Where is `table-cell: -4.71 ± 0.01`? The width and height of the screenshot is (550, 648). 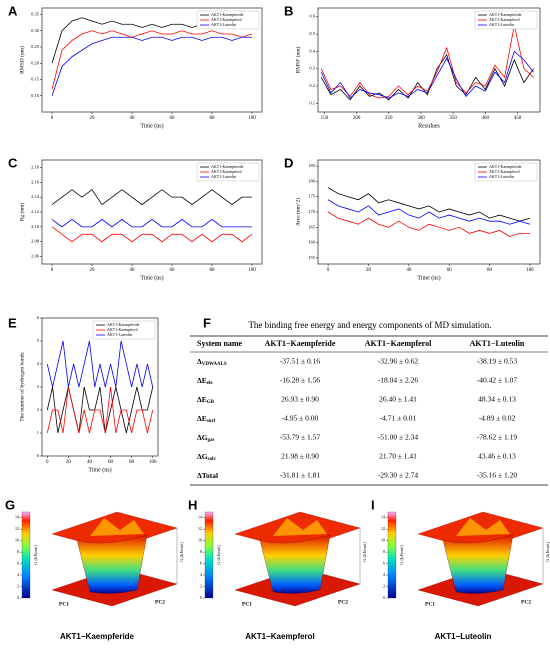
table-cell: -4.71 ± 0.01 is located at coordinates (398, 418).